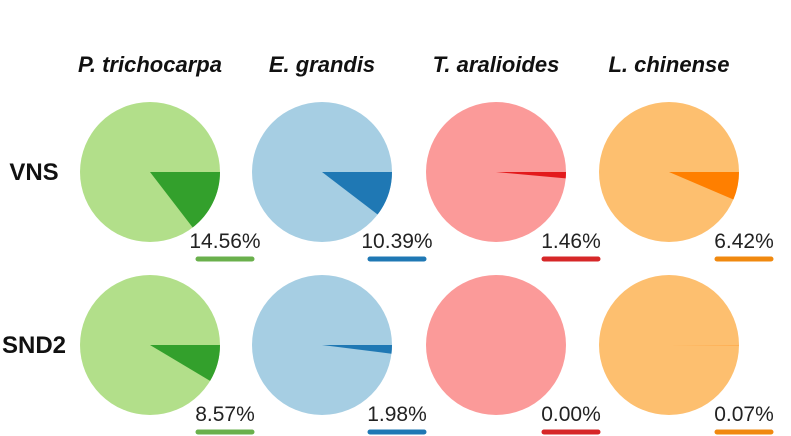 This screenshot has width=791, height=436. Describe the element at coordinates (185, 200) in the screenshot. I see `pie-slice-vns-p-trichocarpa` at that location.